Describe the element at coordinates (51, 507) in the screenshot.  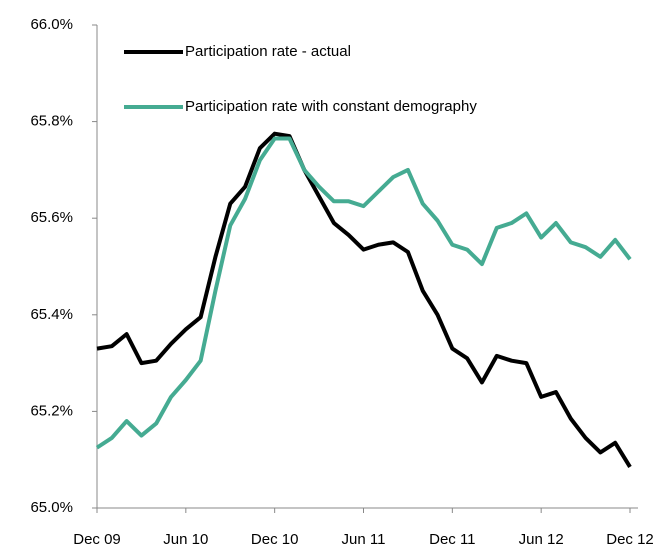
I see `y-tick-label: 65.0%` at that location.